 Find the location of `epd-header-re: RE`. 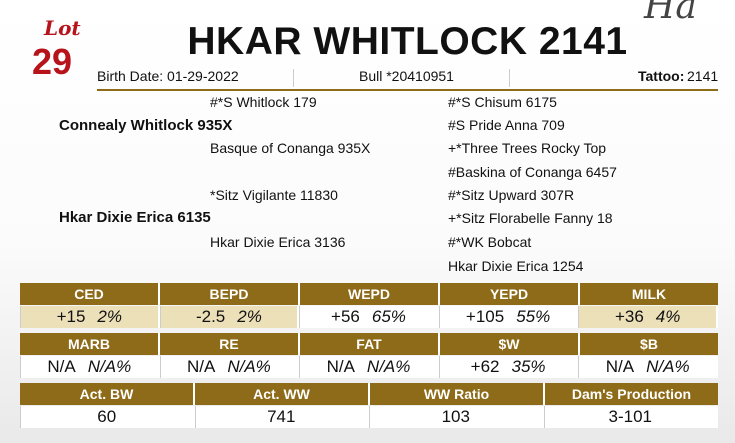

epd-header-re: RE is located at coordinates (230, 344).